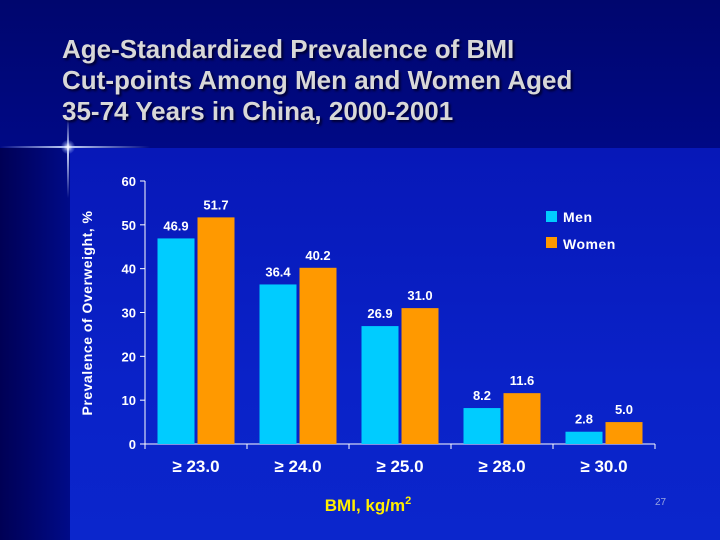 This screenshot has width=720, height=540. I want to click on left-band, so click(35, 344).